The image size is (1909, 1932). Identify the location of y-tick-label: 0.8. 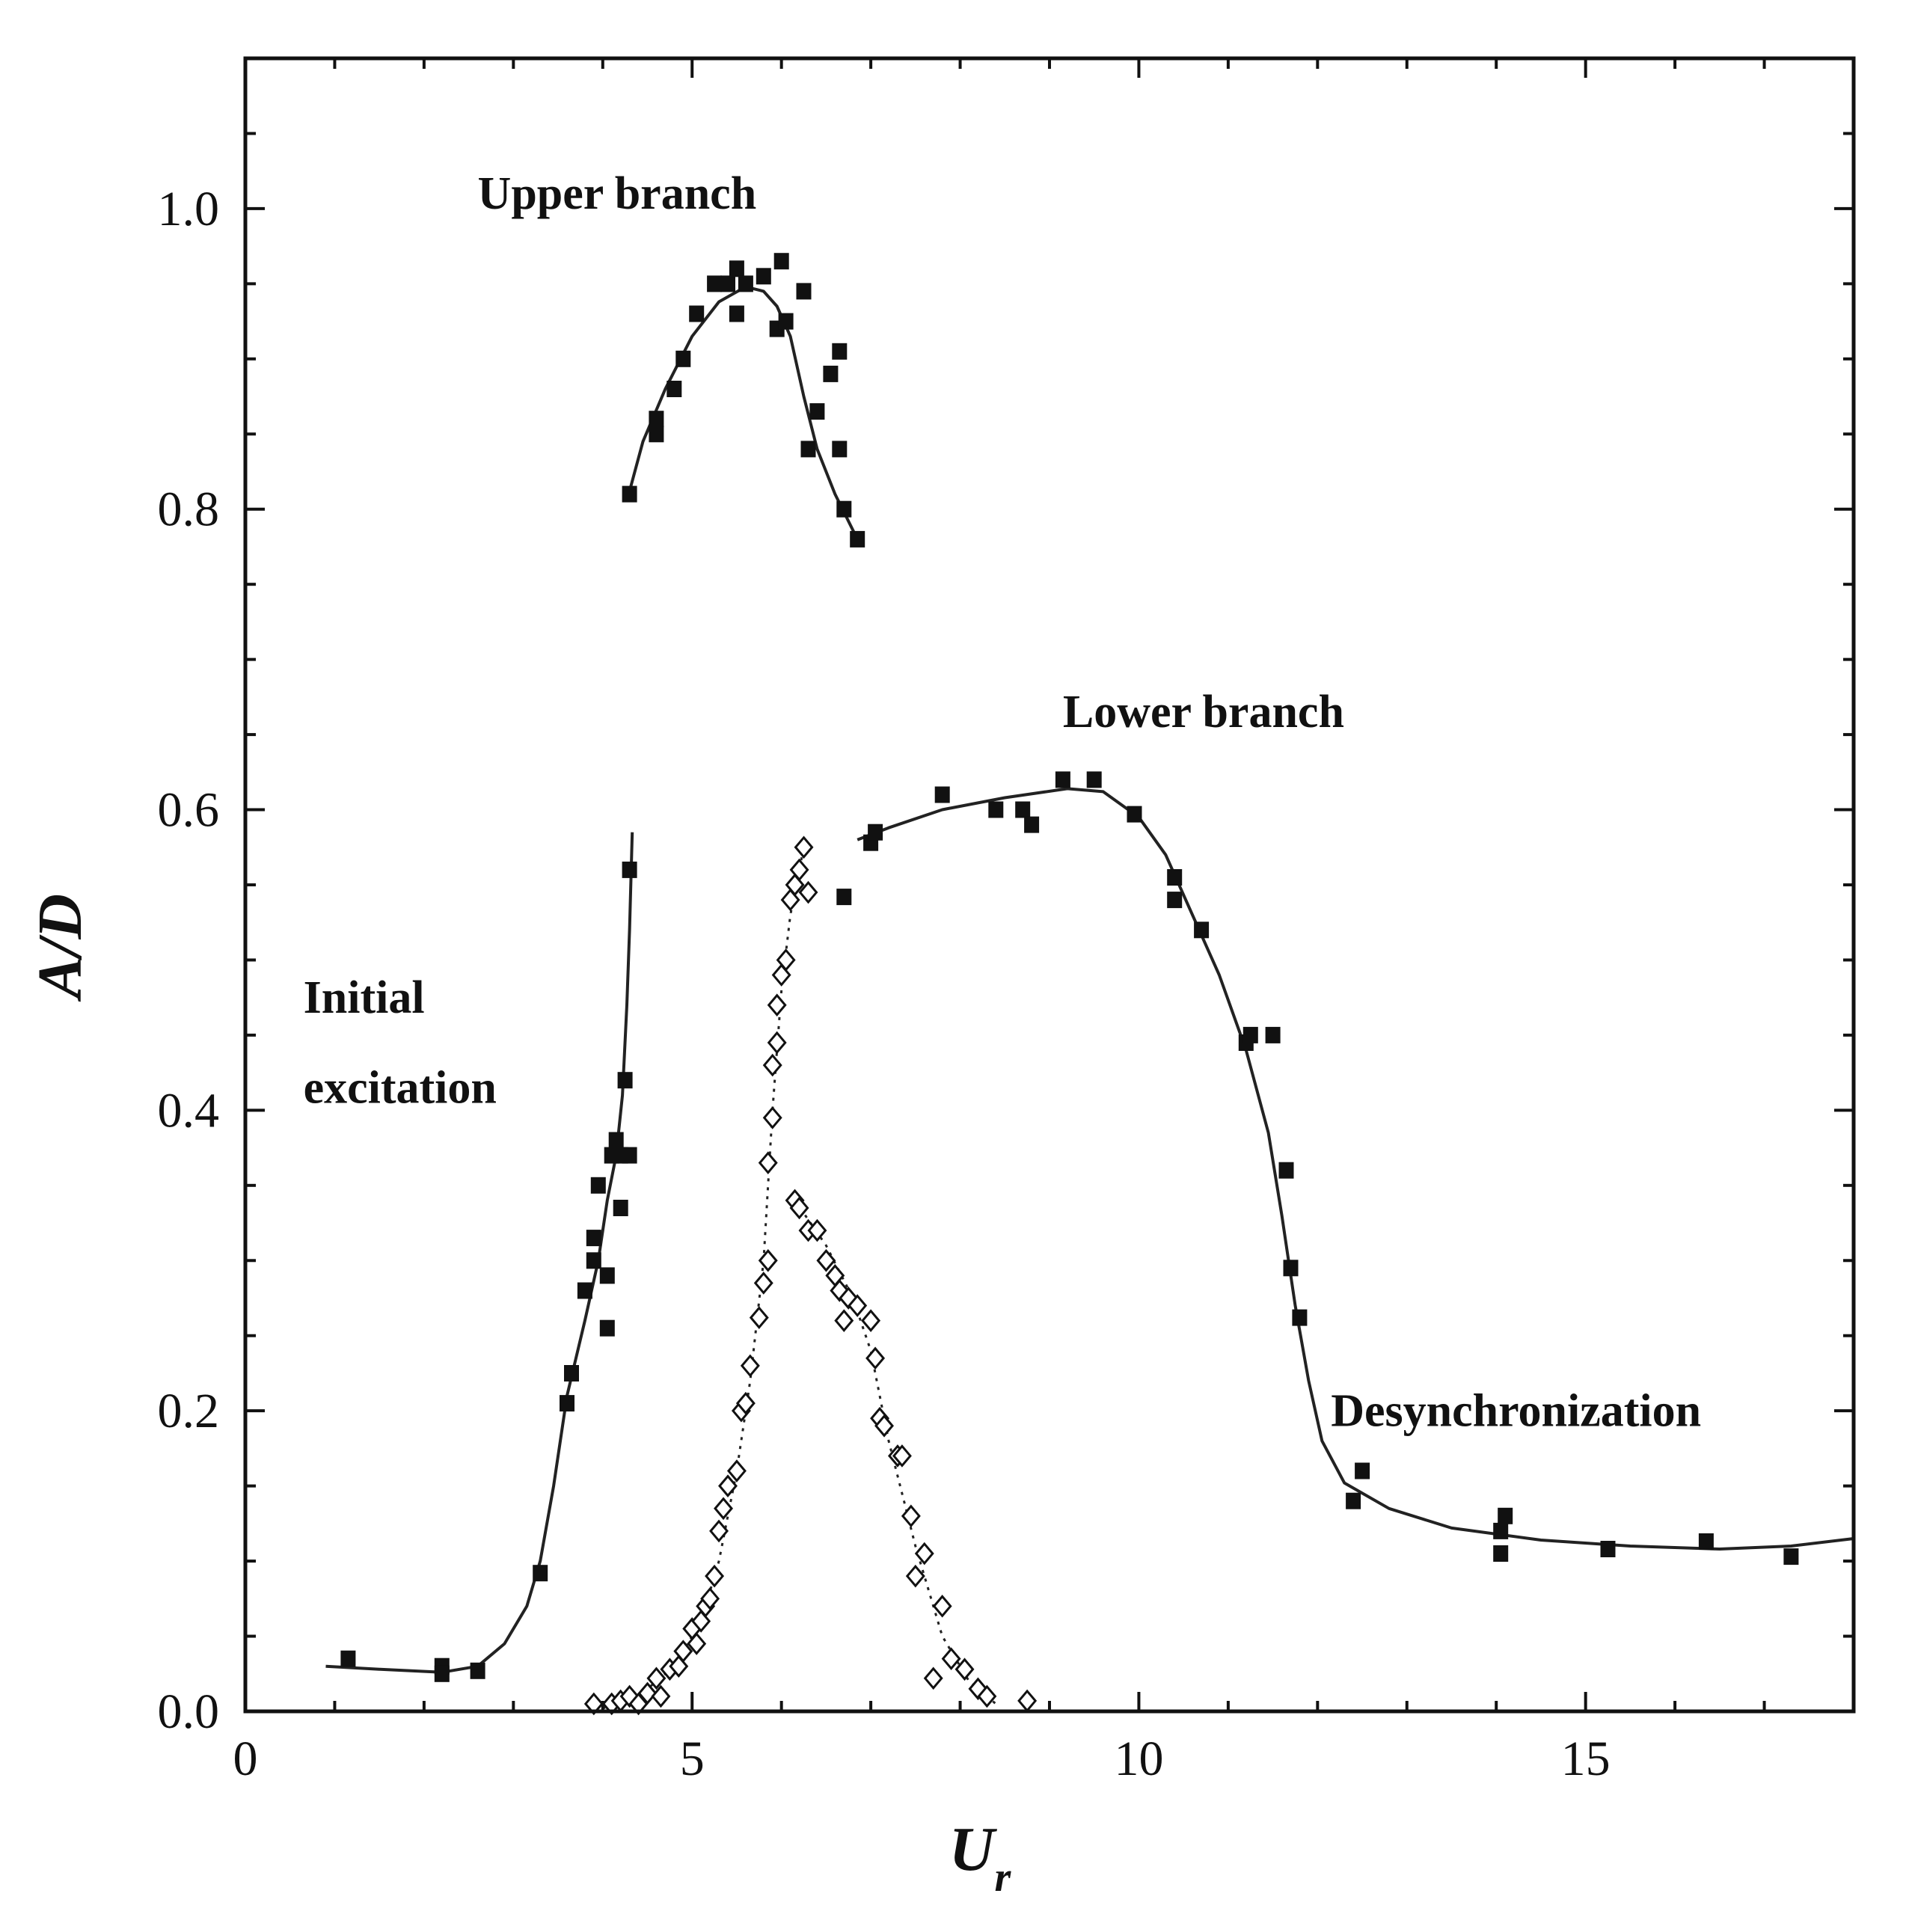
(189, 509).